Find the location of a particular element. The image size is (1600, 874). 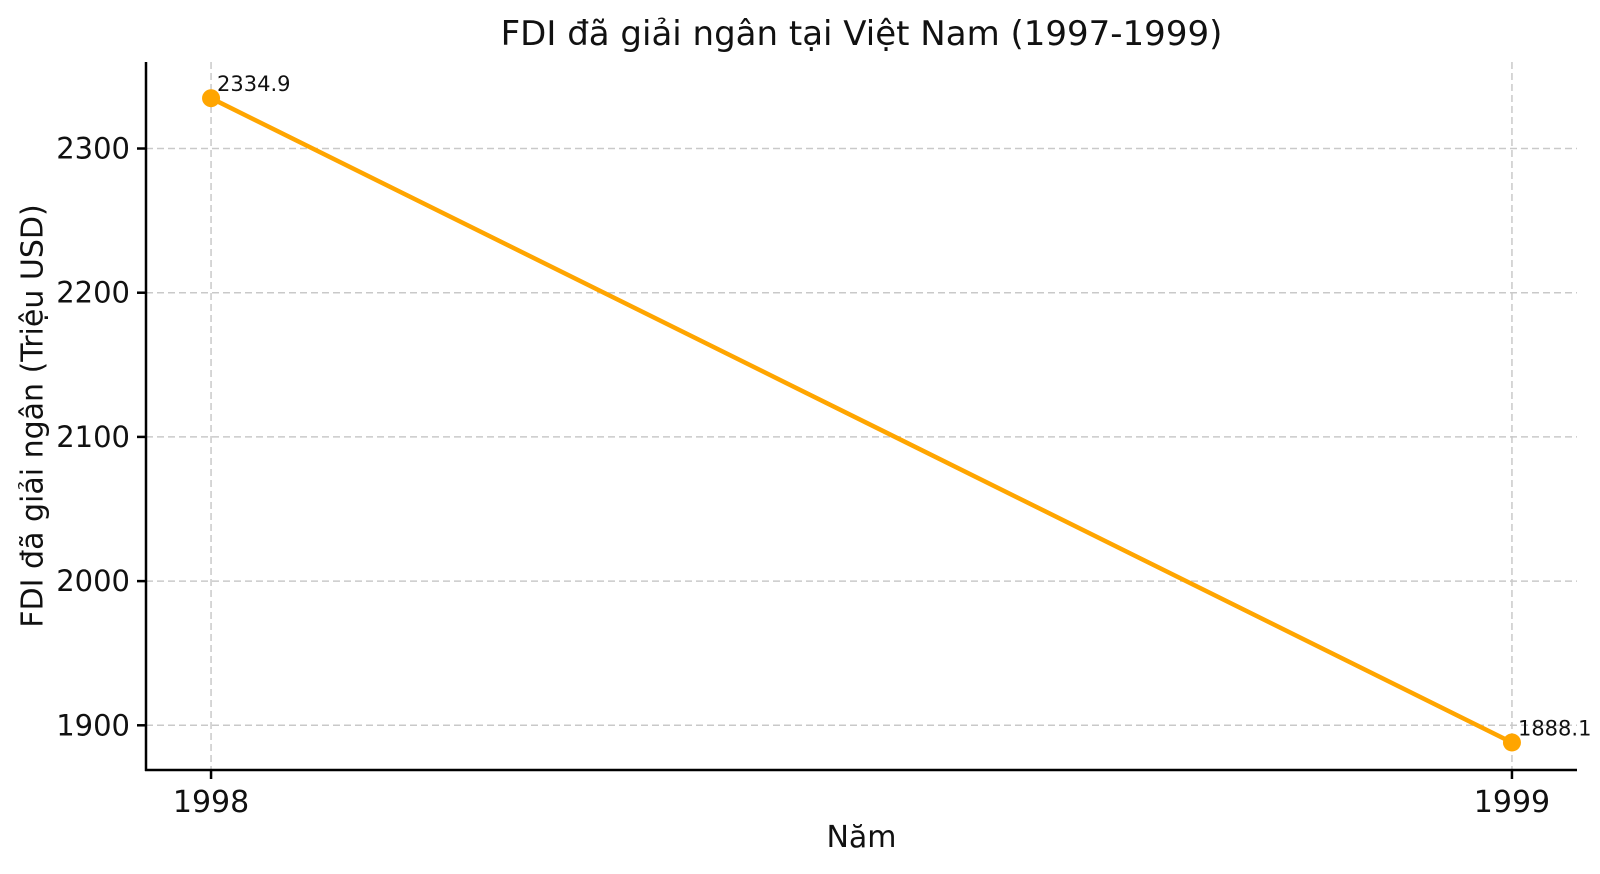

x-axis-label: Năm is located at coordinates (861, 837).